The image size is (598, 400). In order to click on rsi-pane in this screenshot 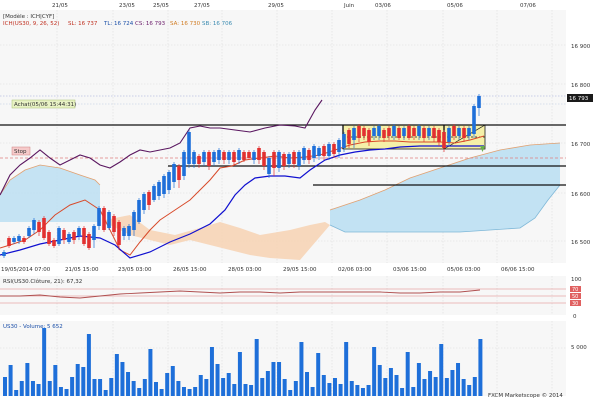, I will do `click(283, 295)`.